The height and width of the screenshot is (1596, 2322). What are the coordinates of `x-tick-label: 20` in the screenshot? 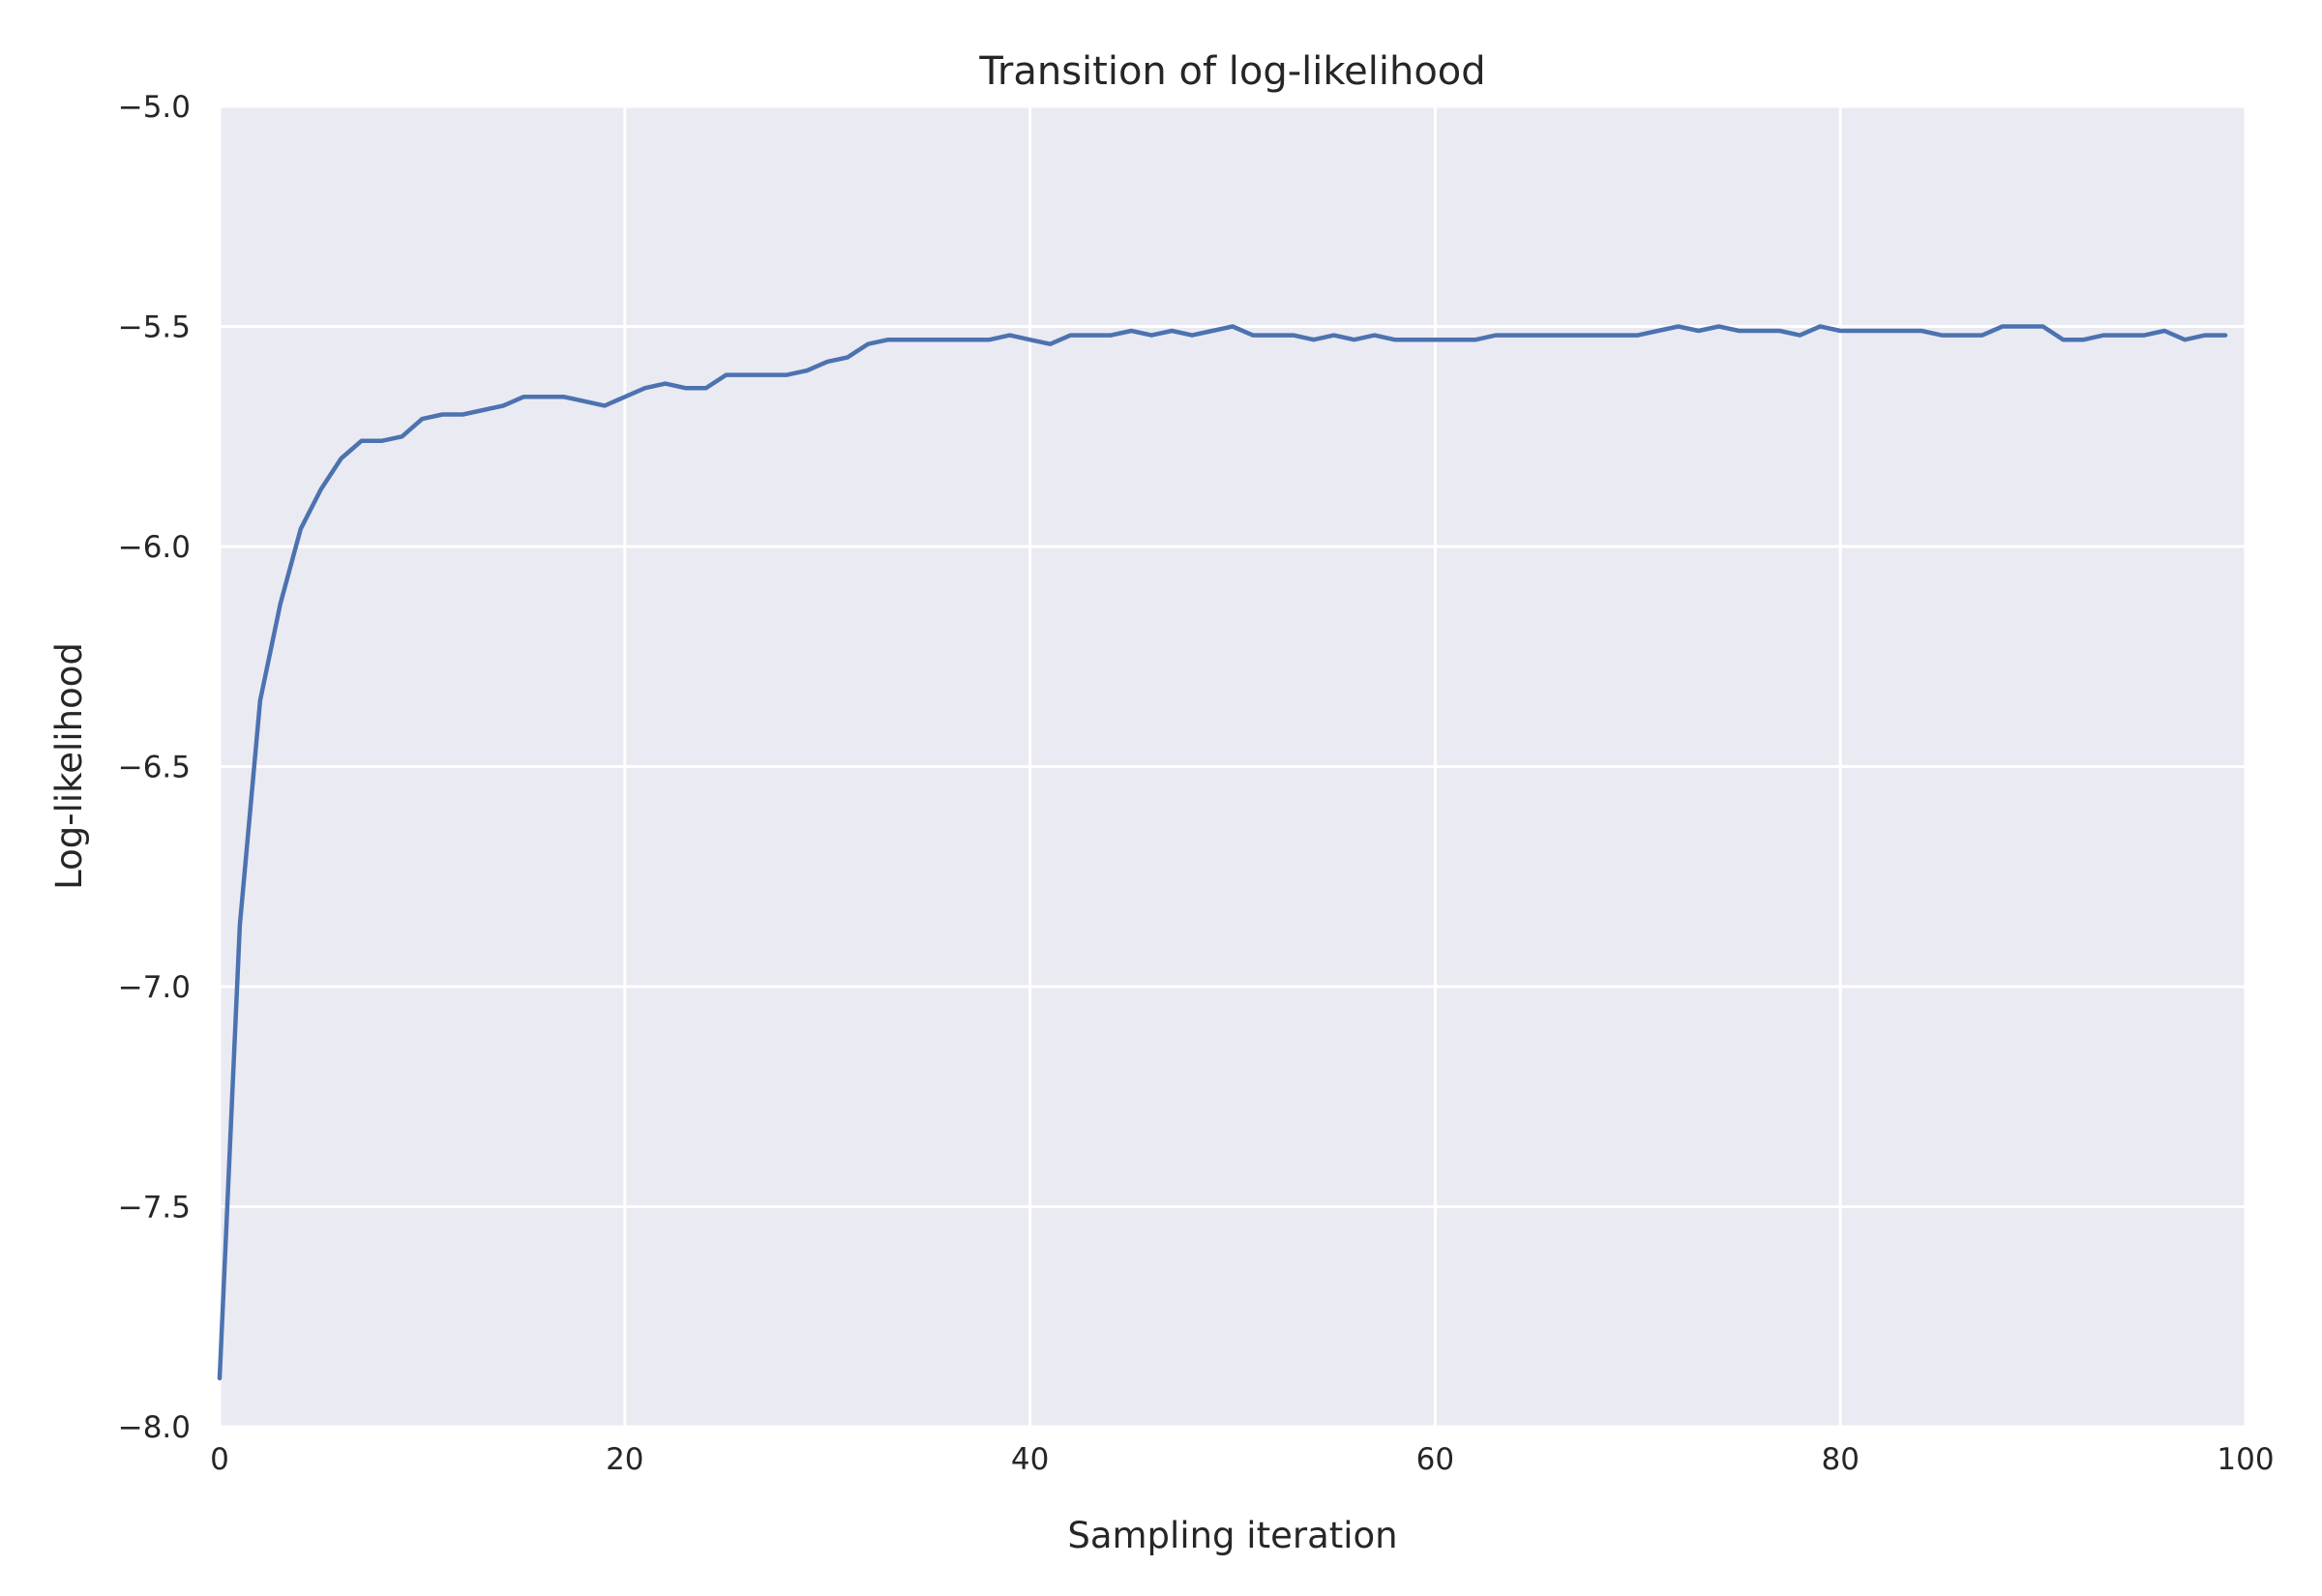 It's located at (624, 1459).